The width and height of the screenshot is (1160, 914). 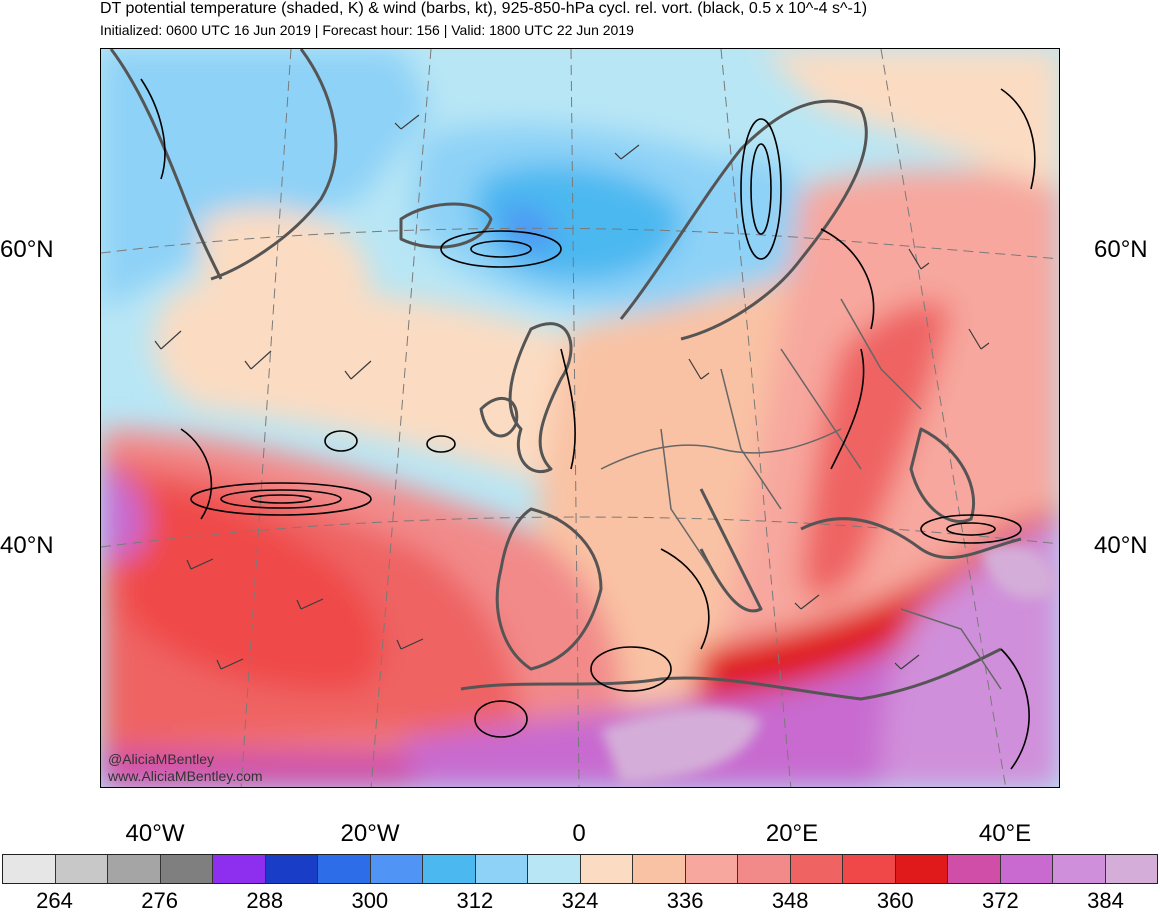 What do you see at coordinates (731, 550) in the screenshot?
I see `italy-coast` at bounding box center [731, 550].